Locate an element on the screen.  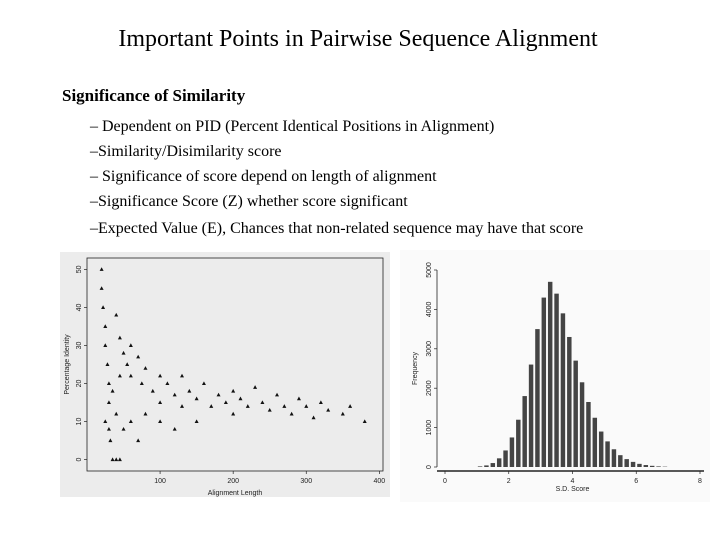
x-tick-label: 8 is located at coordinates (700, 481).